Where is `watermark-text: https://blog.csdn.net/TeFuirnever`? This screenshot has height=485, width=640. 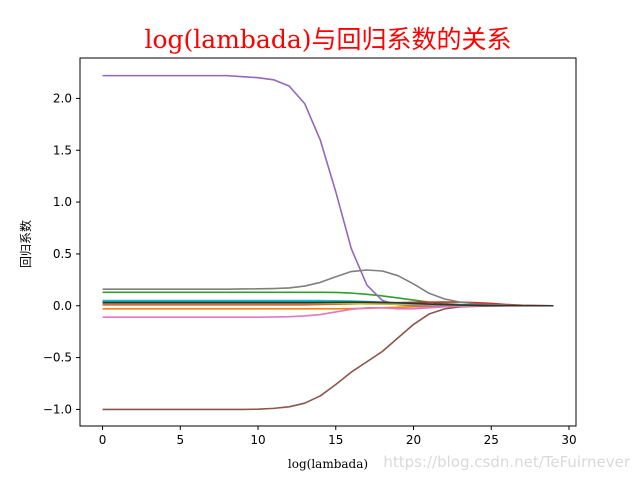 watermark-text: https://blog.csdn.net/TeFuirnever is located at coordinates (507, 462).